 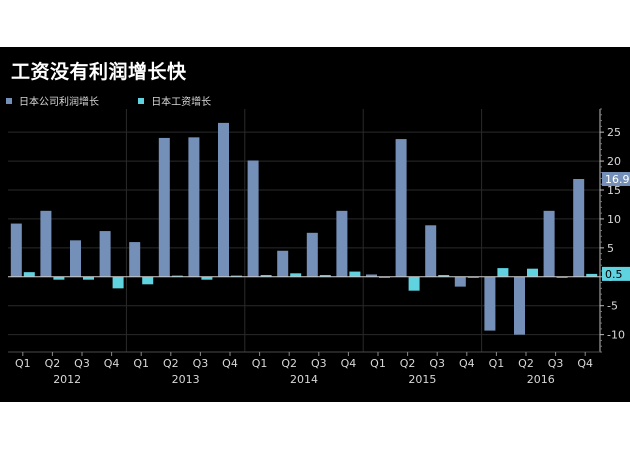 What do you see at coordinates (181, 102) in the screenshot?
I see `legend-label-wage: 日本工资增长` at bounding box center [181, 102].